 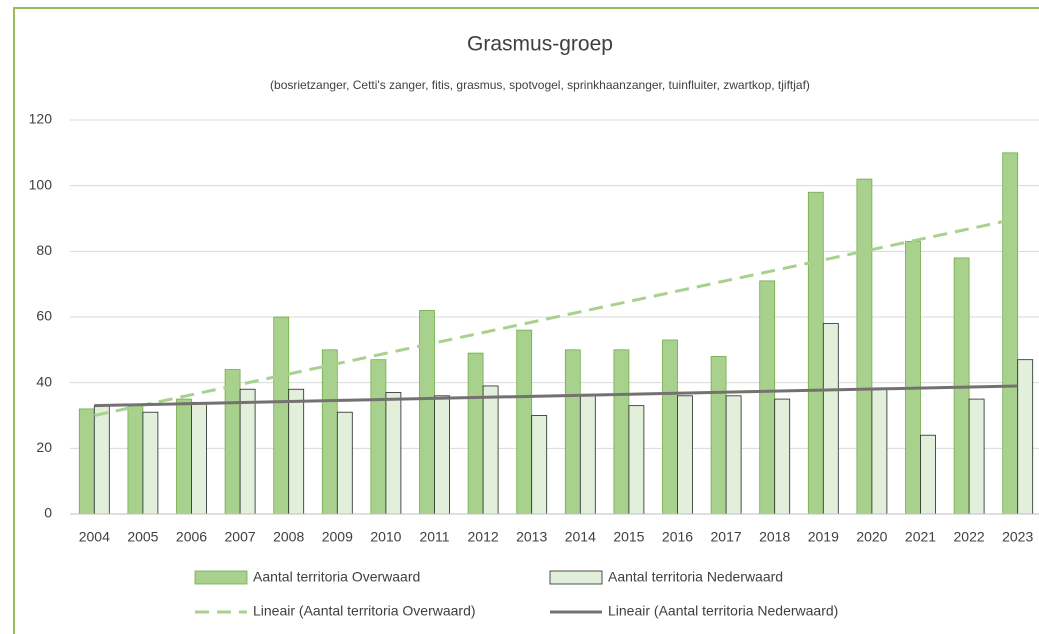 What do you see at coordinates (628, 537) in the screenshot?
I see `x-tick-label: 2015` at bounding box center [628, 537].